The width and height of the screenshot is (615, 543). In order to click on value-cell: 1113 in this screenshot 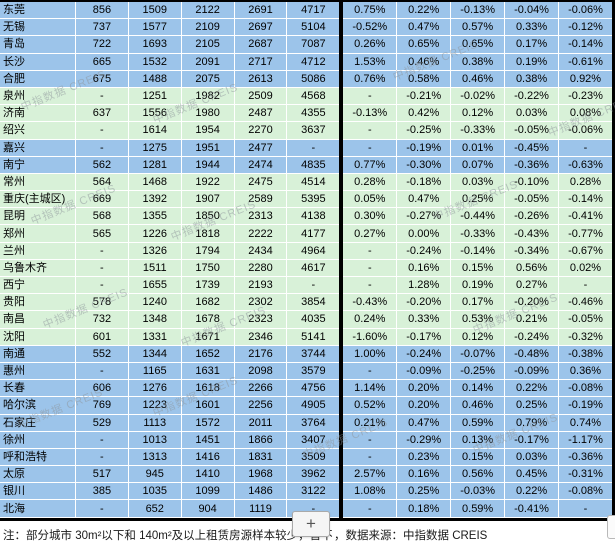, I will do `click(155, 423)`.